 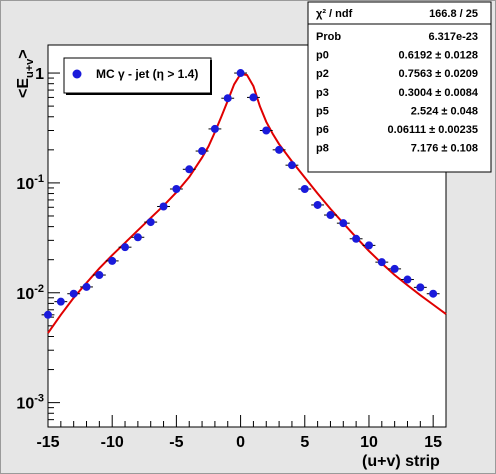 I want to click on x-tick-label: 5, so click(x=304, y=442).